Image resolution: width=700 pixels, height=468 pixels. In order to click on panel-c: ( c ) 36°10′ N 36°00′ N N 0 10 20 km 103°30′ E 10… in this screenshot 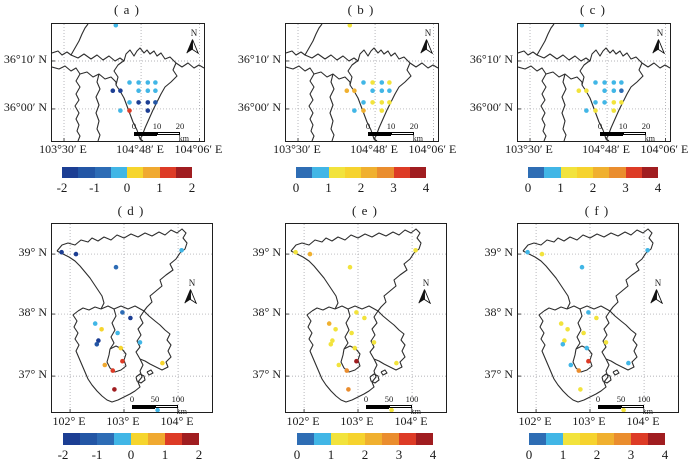, I will do `click(582, 100)`.